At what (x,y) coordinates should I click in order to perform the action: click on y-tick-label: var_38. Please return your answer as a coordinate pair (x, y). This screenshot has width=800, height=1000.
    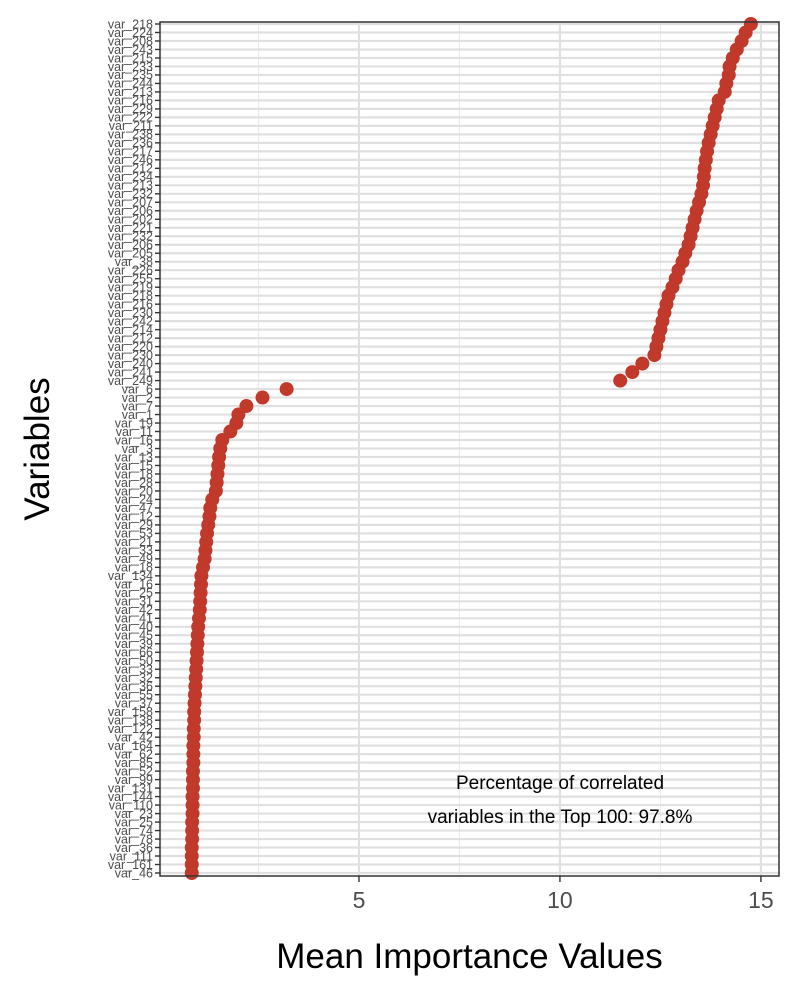
    Looking at the image, I should click on (134, 262).